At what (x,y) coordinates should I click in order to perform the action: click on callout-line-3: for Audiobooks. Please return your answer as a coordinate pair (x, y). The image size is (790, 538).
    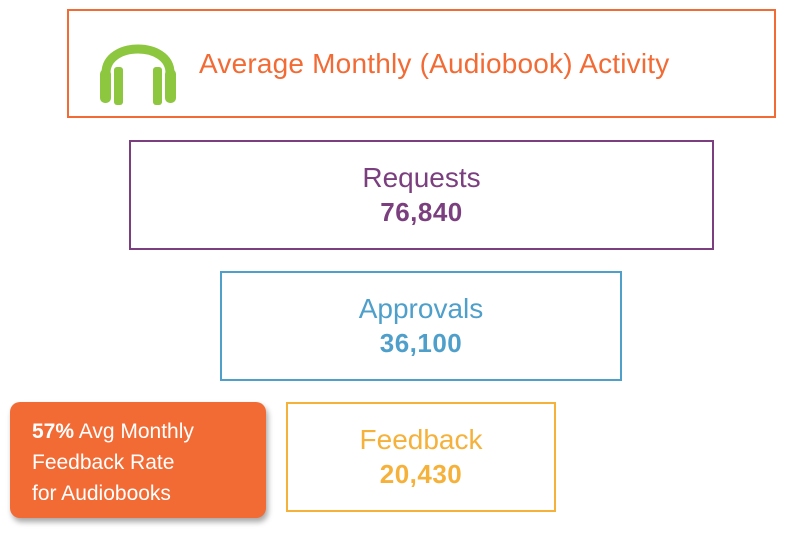
    Looking at the image, I should click on (101, 493).